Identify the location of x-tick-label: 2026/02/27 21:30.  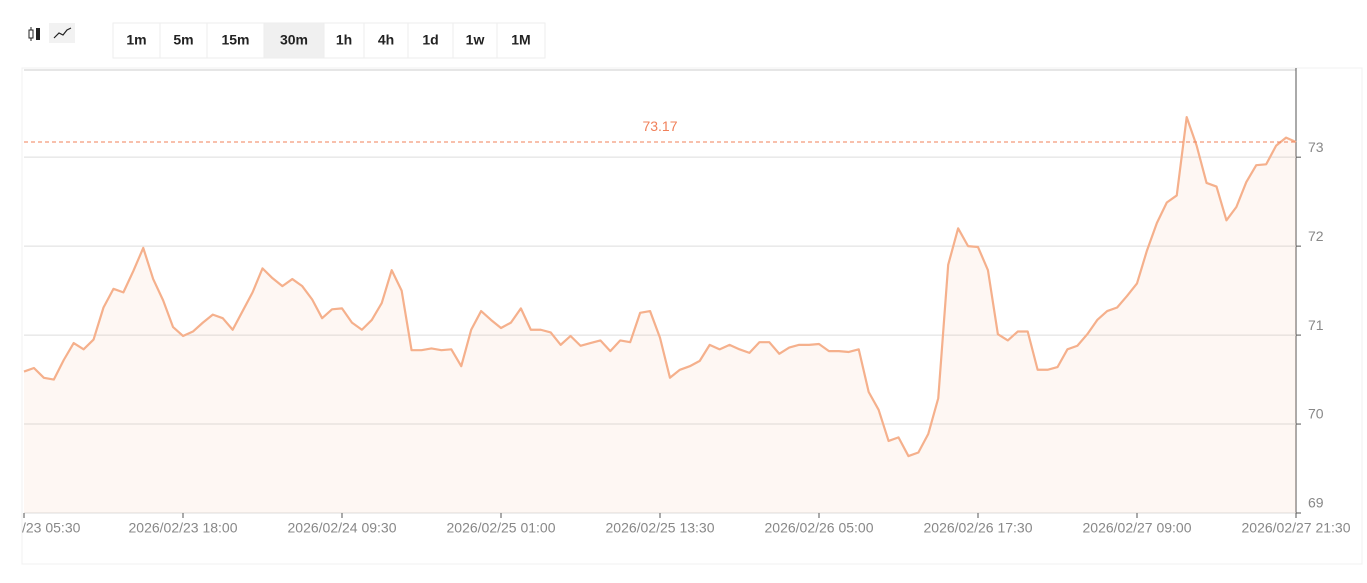
(1296, 528).